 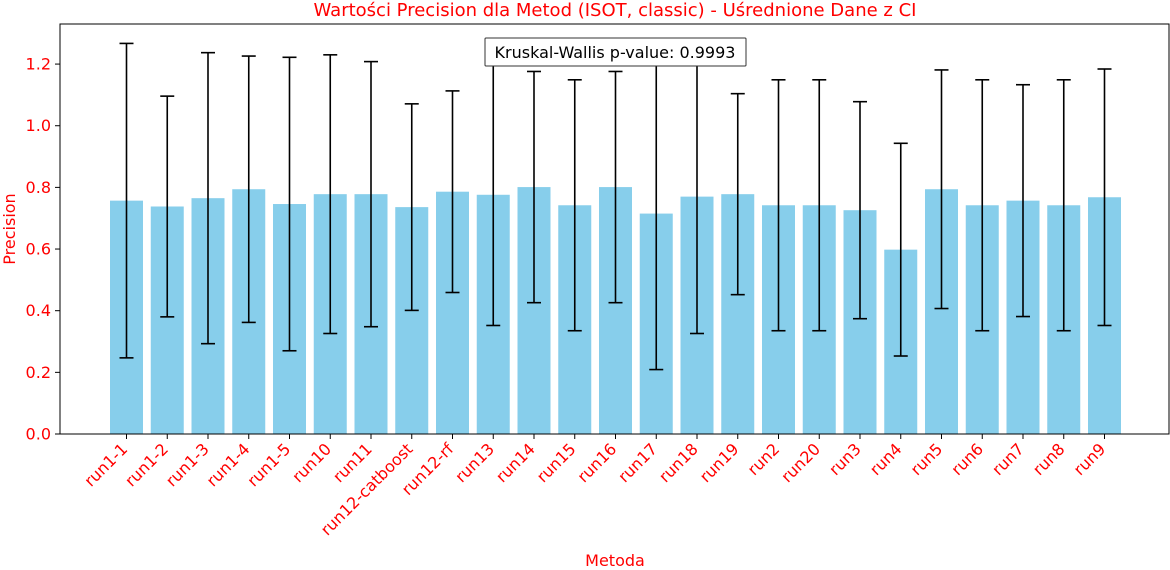 I want to click on x-tick-label-run16: run16, so click(x=597, y=462).